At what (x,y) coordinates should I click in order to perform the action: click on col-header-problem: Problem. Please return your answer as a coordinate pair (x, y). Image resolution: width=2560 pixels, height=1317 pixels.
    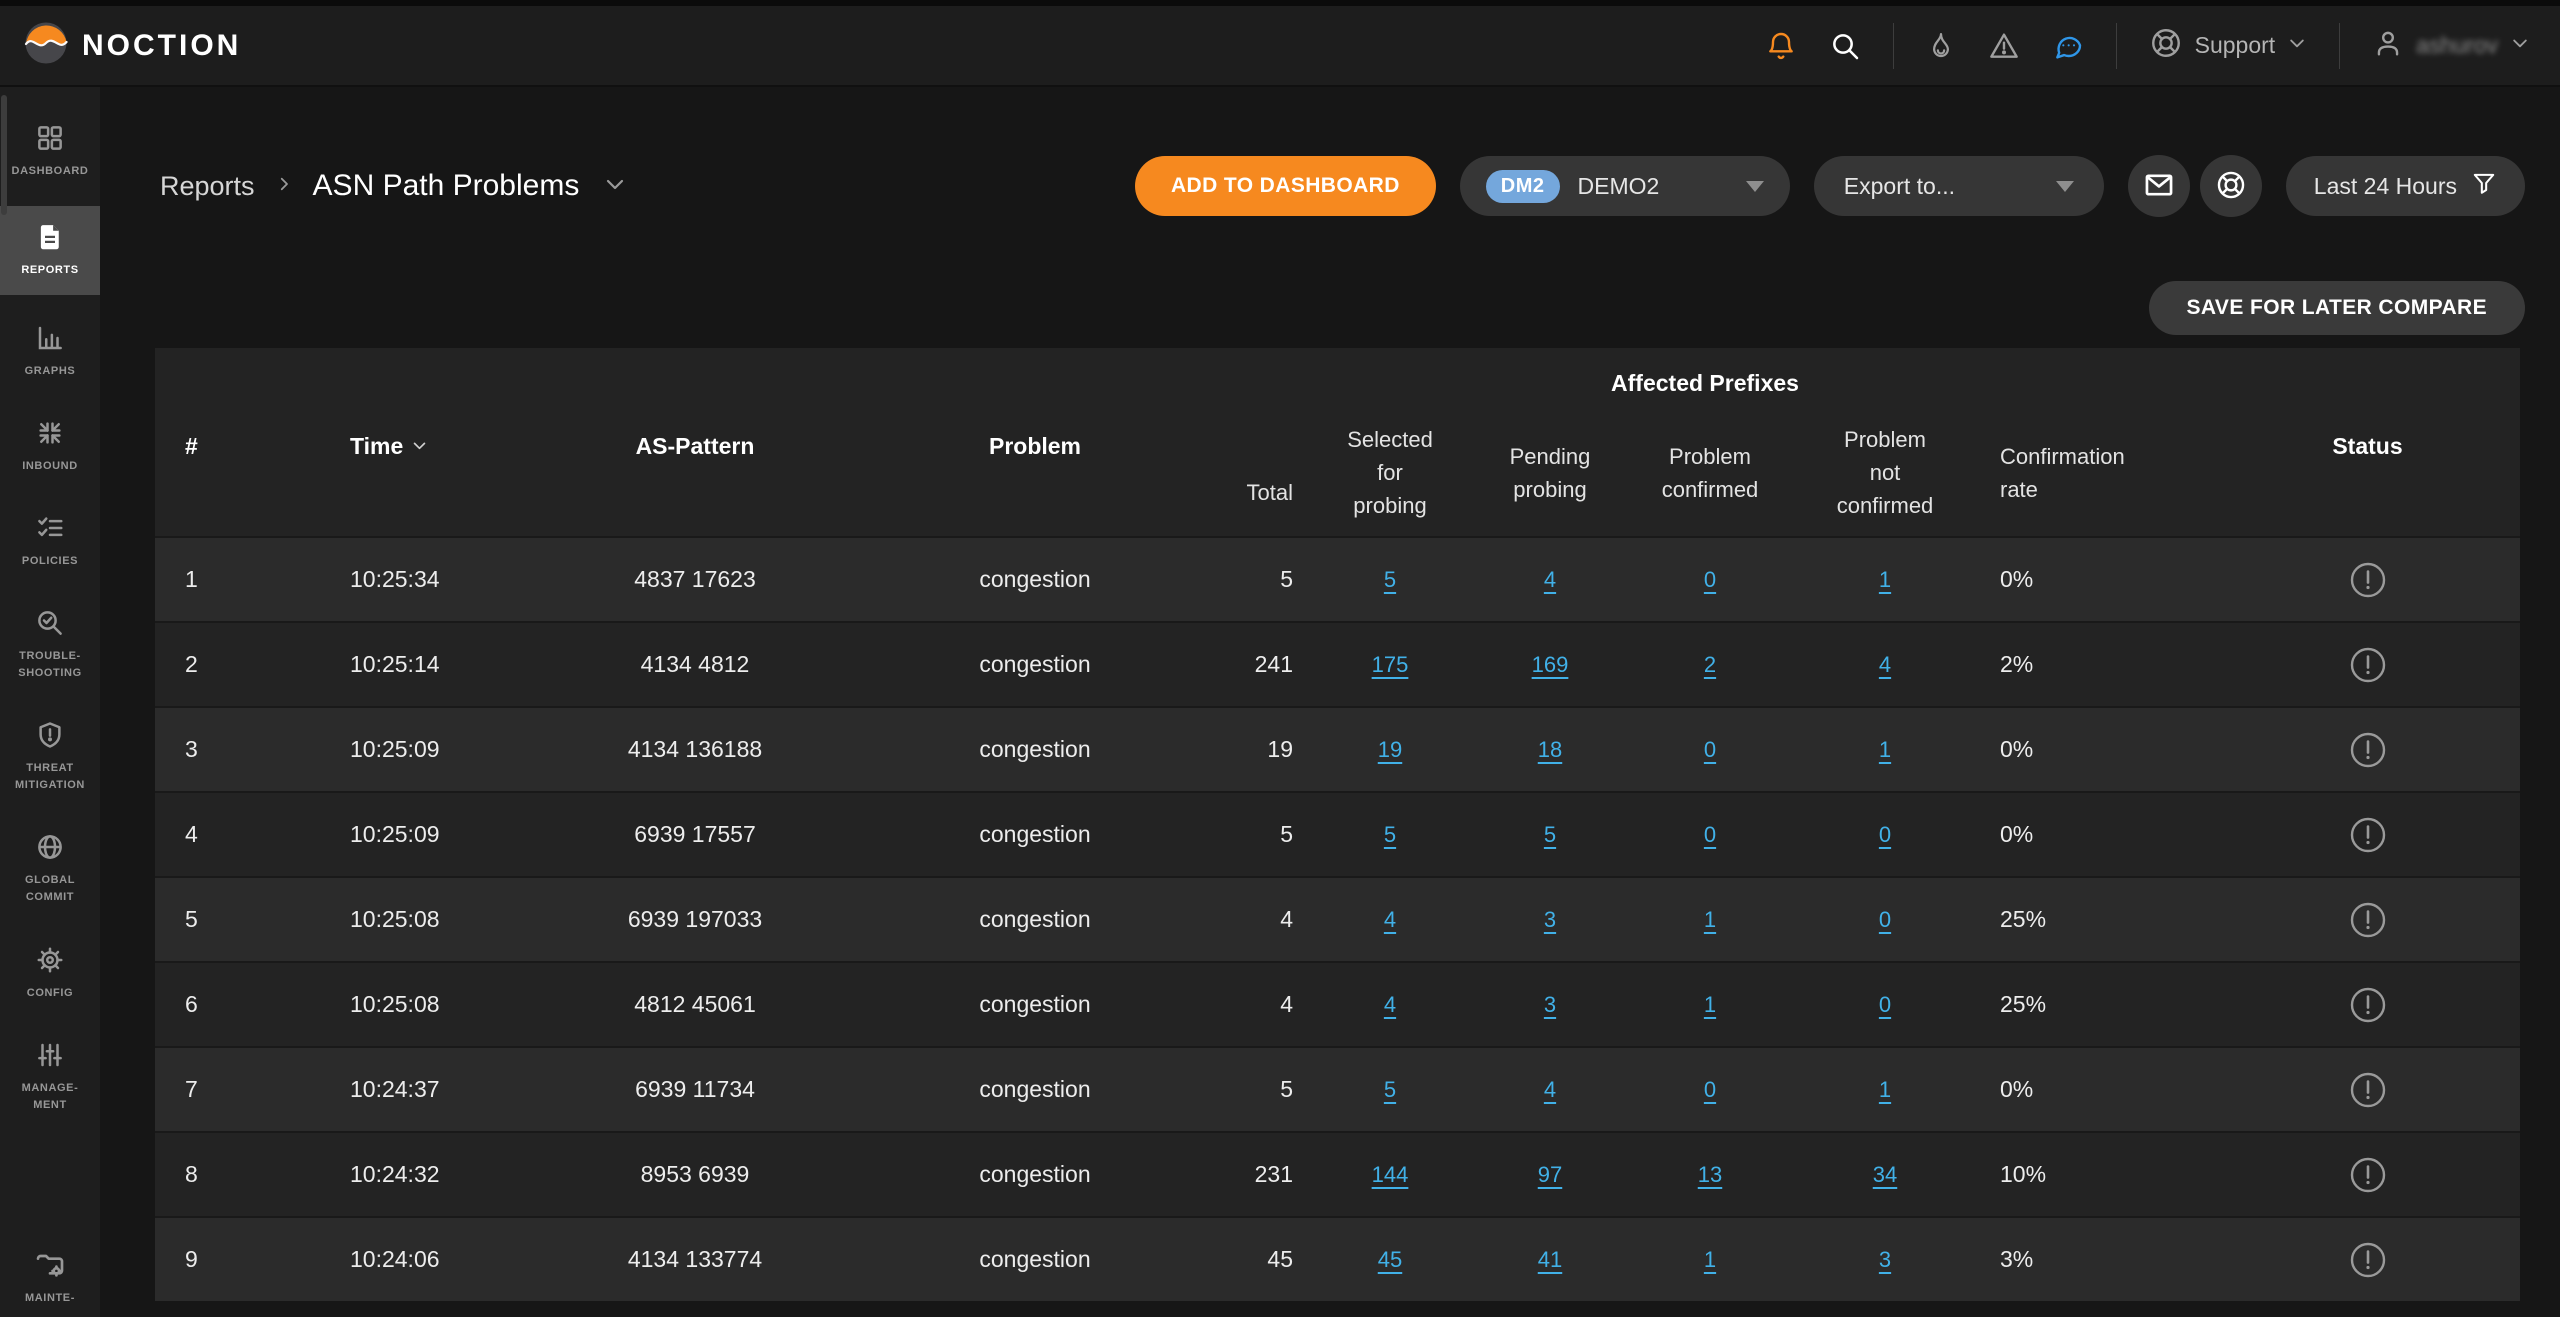
    Looking at the image, I should click on (1035, 445).